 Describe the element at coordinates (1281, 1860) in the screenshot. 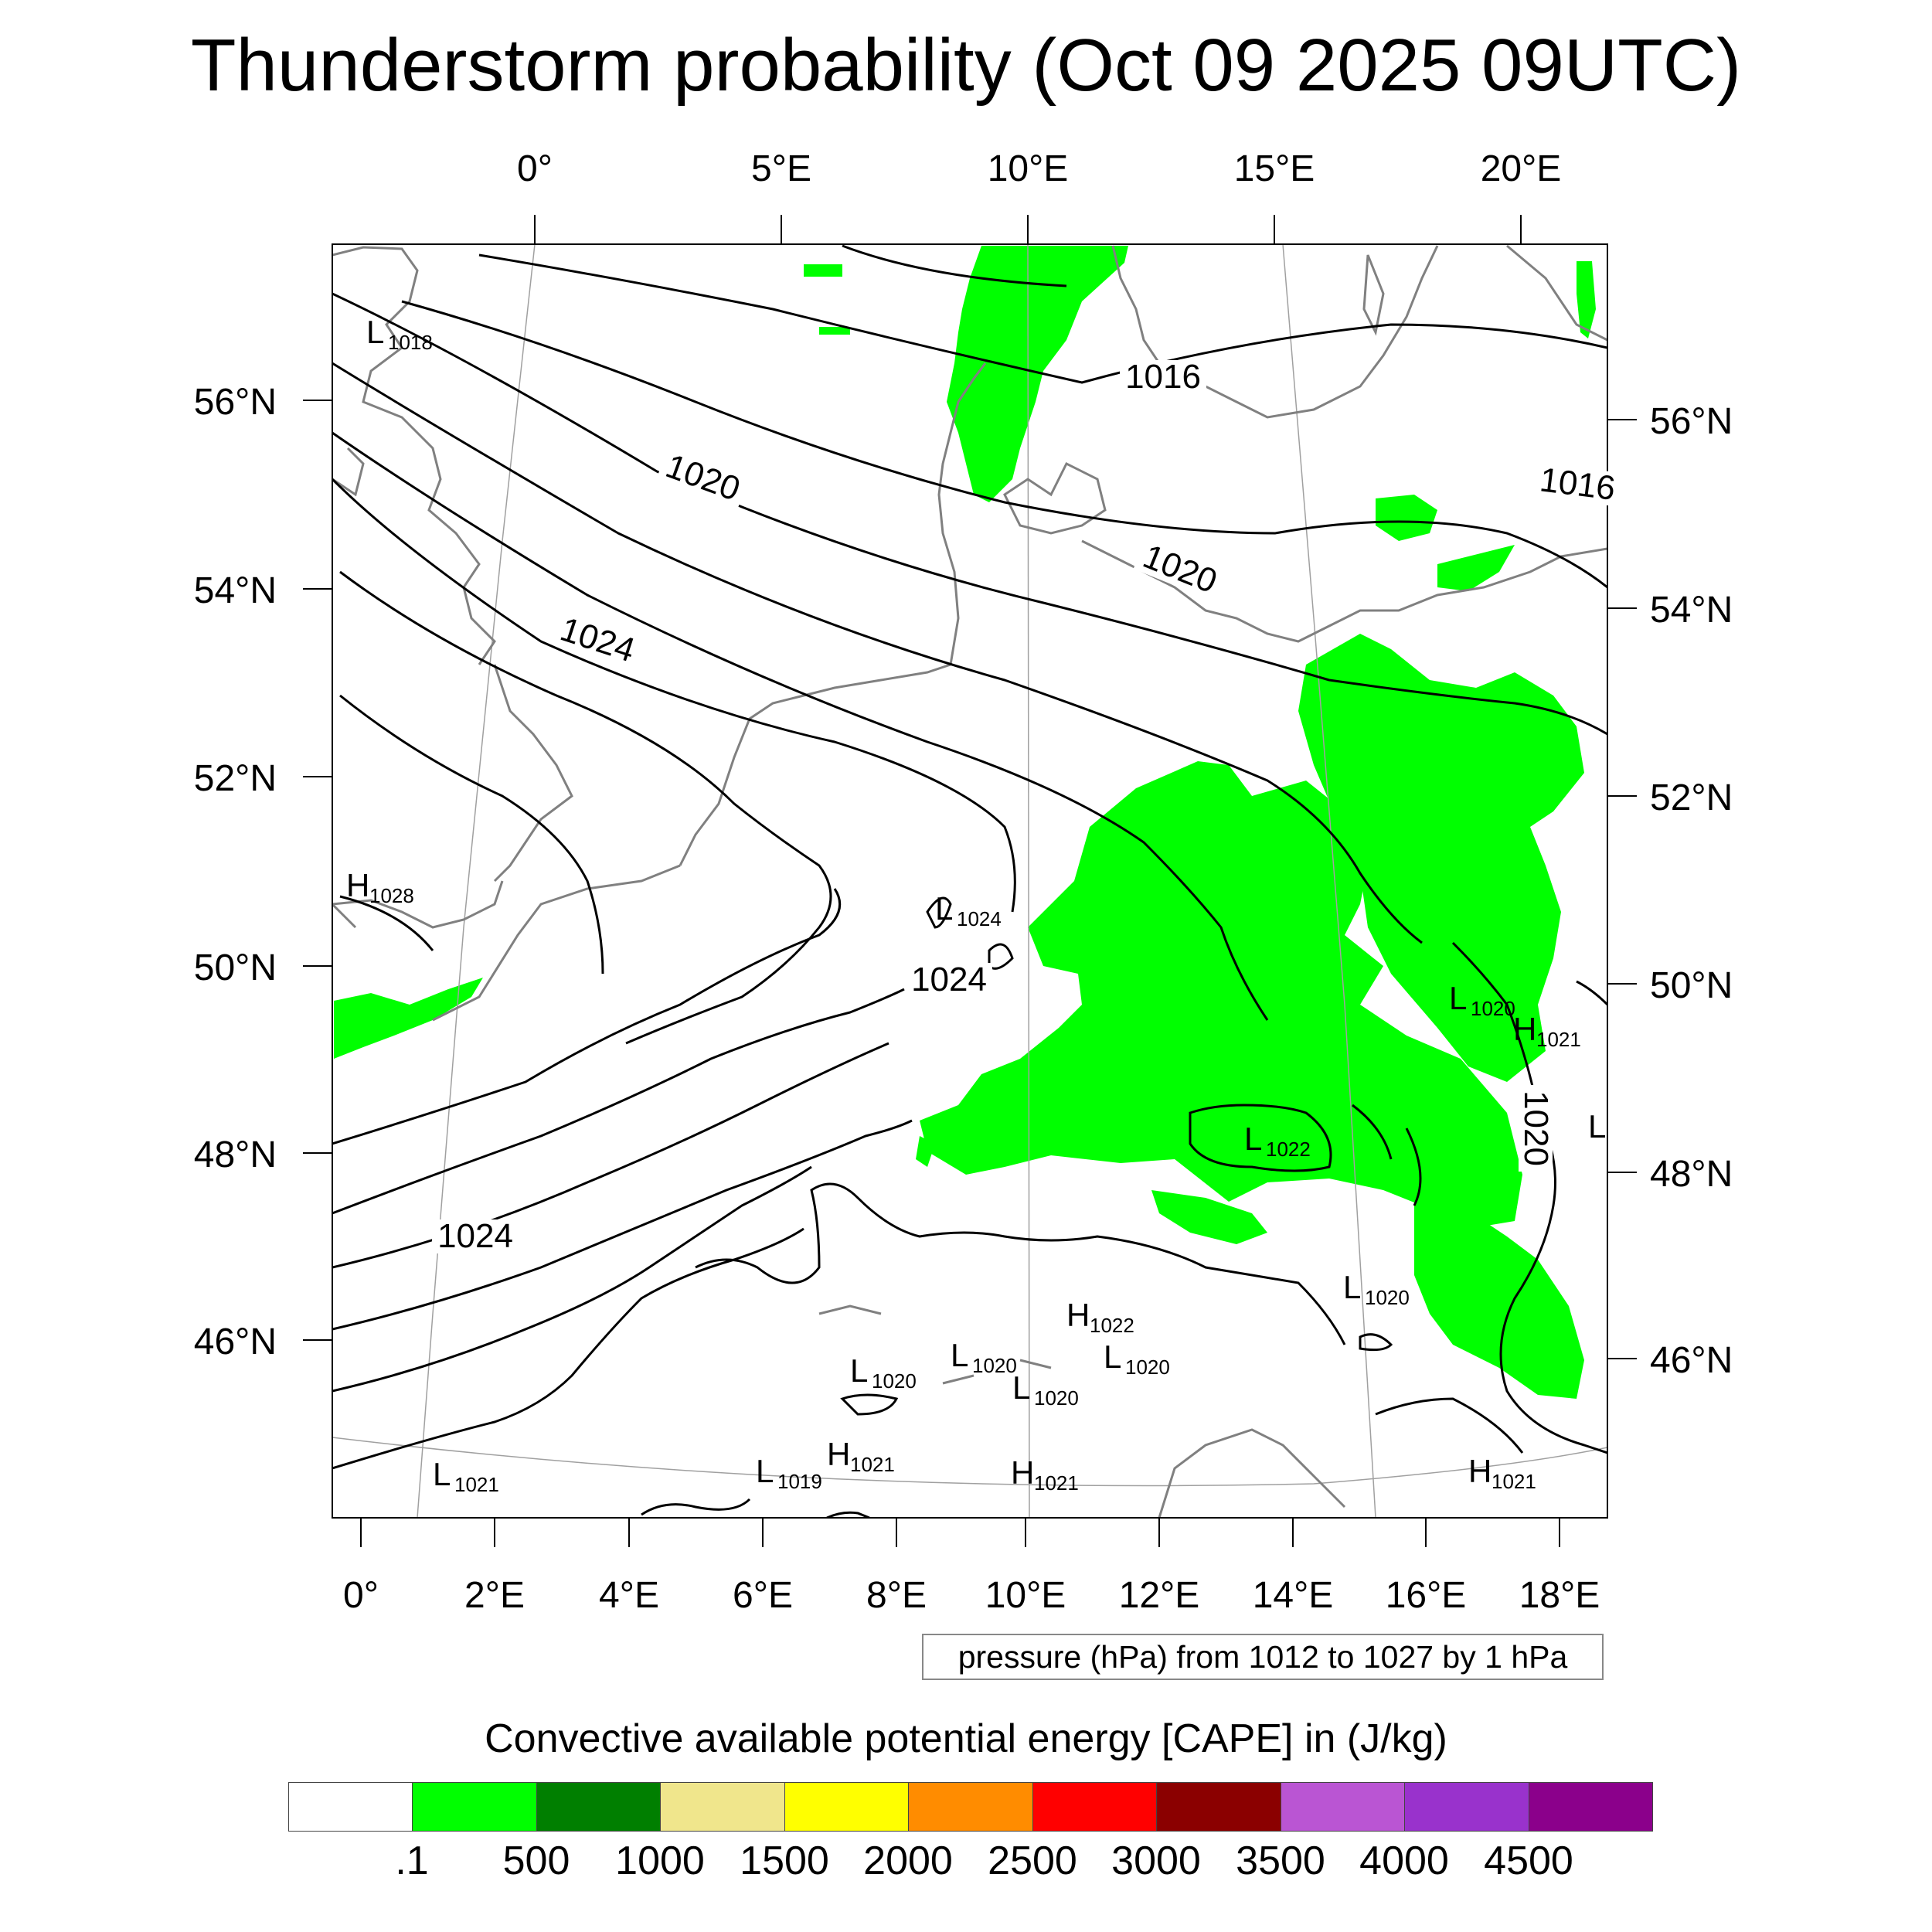

I see `colorbar-label: 3500` at that location.